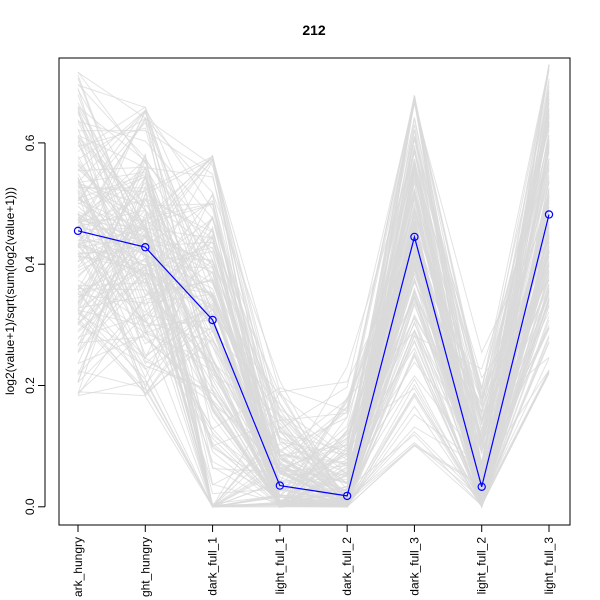 The image size is (600, 600). Describe the element at coordinates (145, 567) in the screenshot. I see `x-tick-label-light_hungry: ght_hungry` at that location.